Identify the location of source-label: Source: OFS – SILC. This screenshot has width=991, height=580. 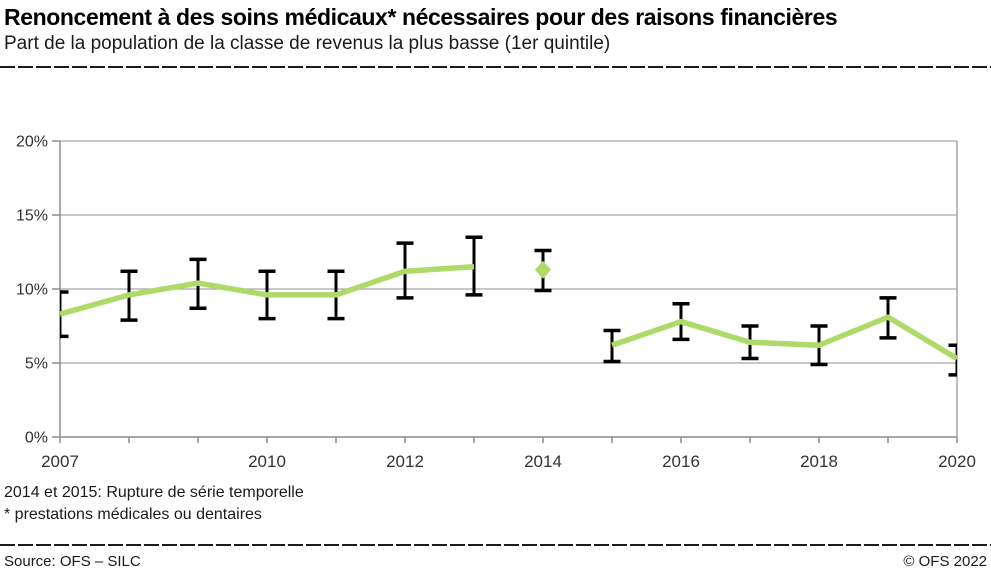
(72, 561).